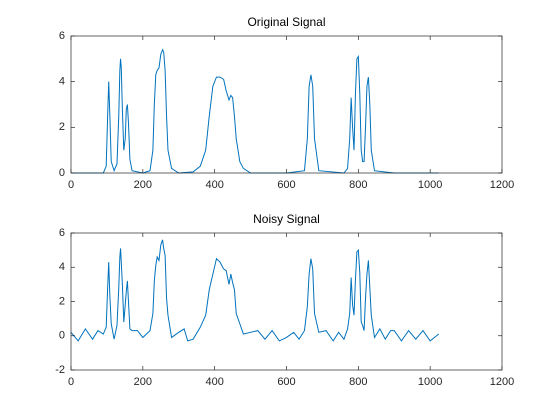 The width and height of the screenshot is (554, 415). Describe the element at coordinates (60, 370) in the screenshot. I see `y-tick-label: -2` at that location.